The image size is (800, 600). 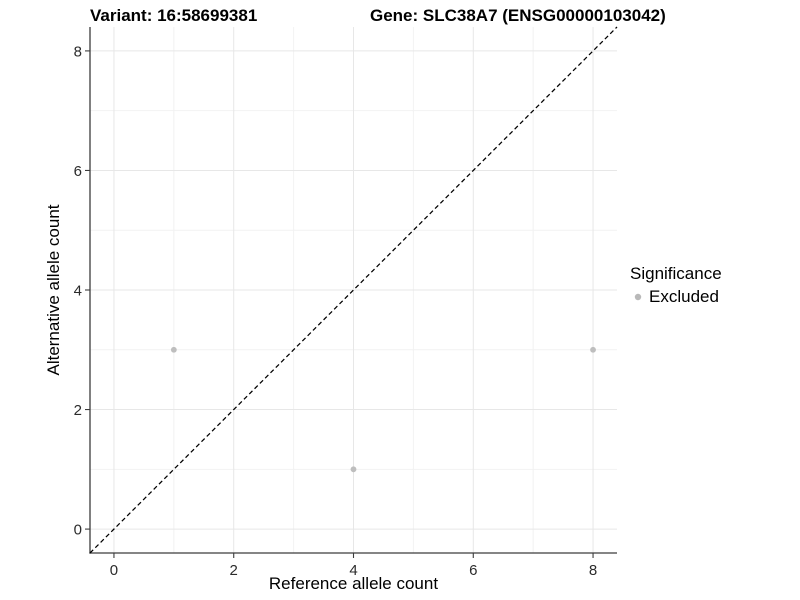 What do you see at coordinates (593, 570) in the screenshot?
I see `x-tick-label: 8` at bounding box center [593, 570].